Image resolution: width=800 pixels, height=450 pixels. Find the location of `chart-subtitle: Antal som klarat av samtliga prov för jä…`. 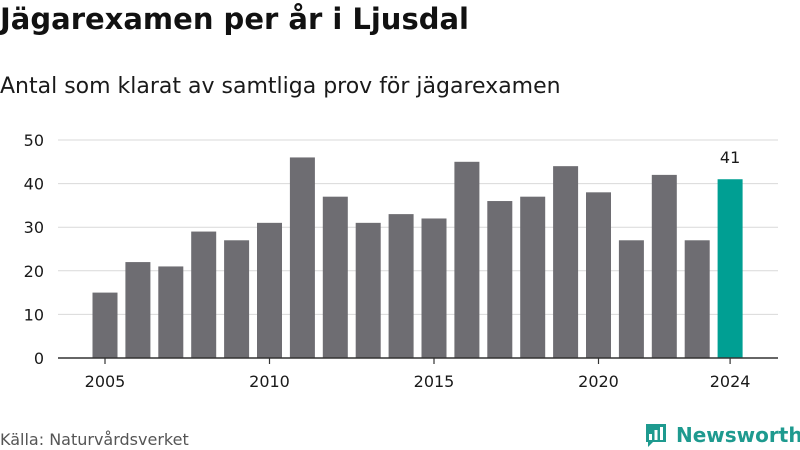

chart-subtitle: Antal som klarat av samtliga prov för jä… is located at coordinates (280, 86).